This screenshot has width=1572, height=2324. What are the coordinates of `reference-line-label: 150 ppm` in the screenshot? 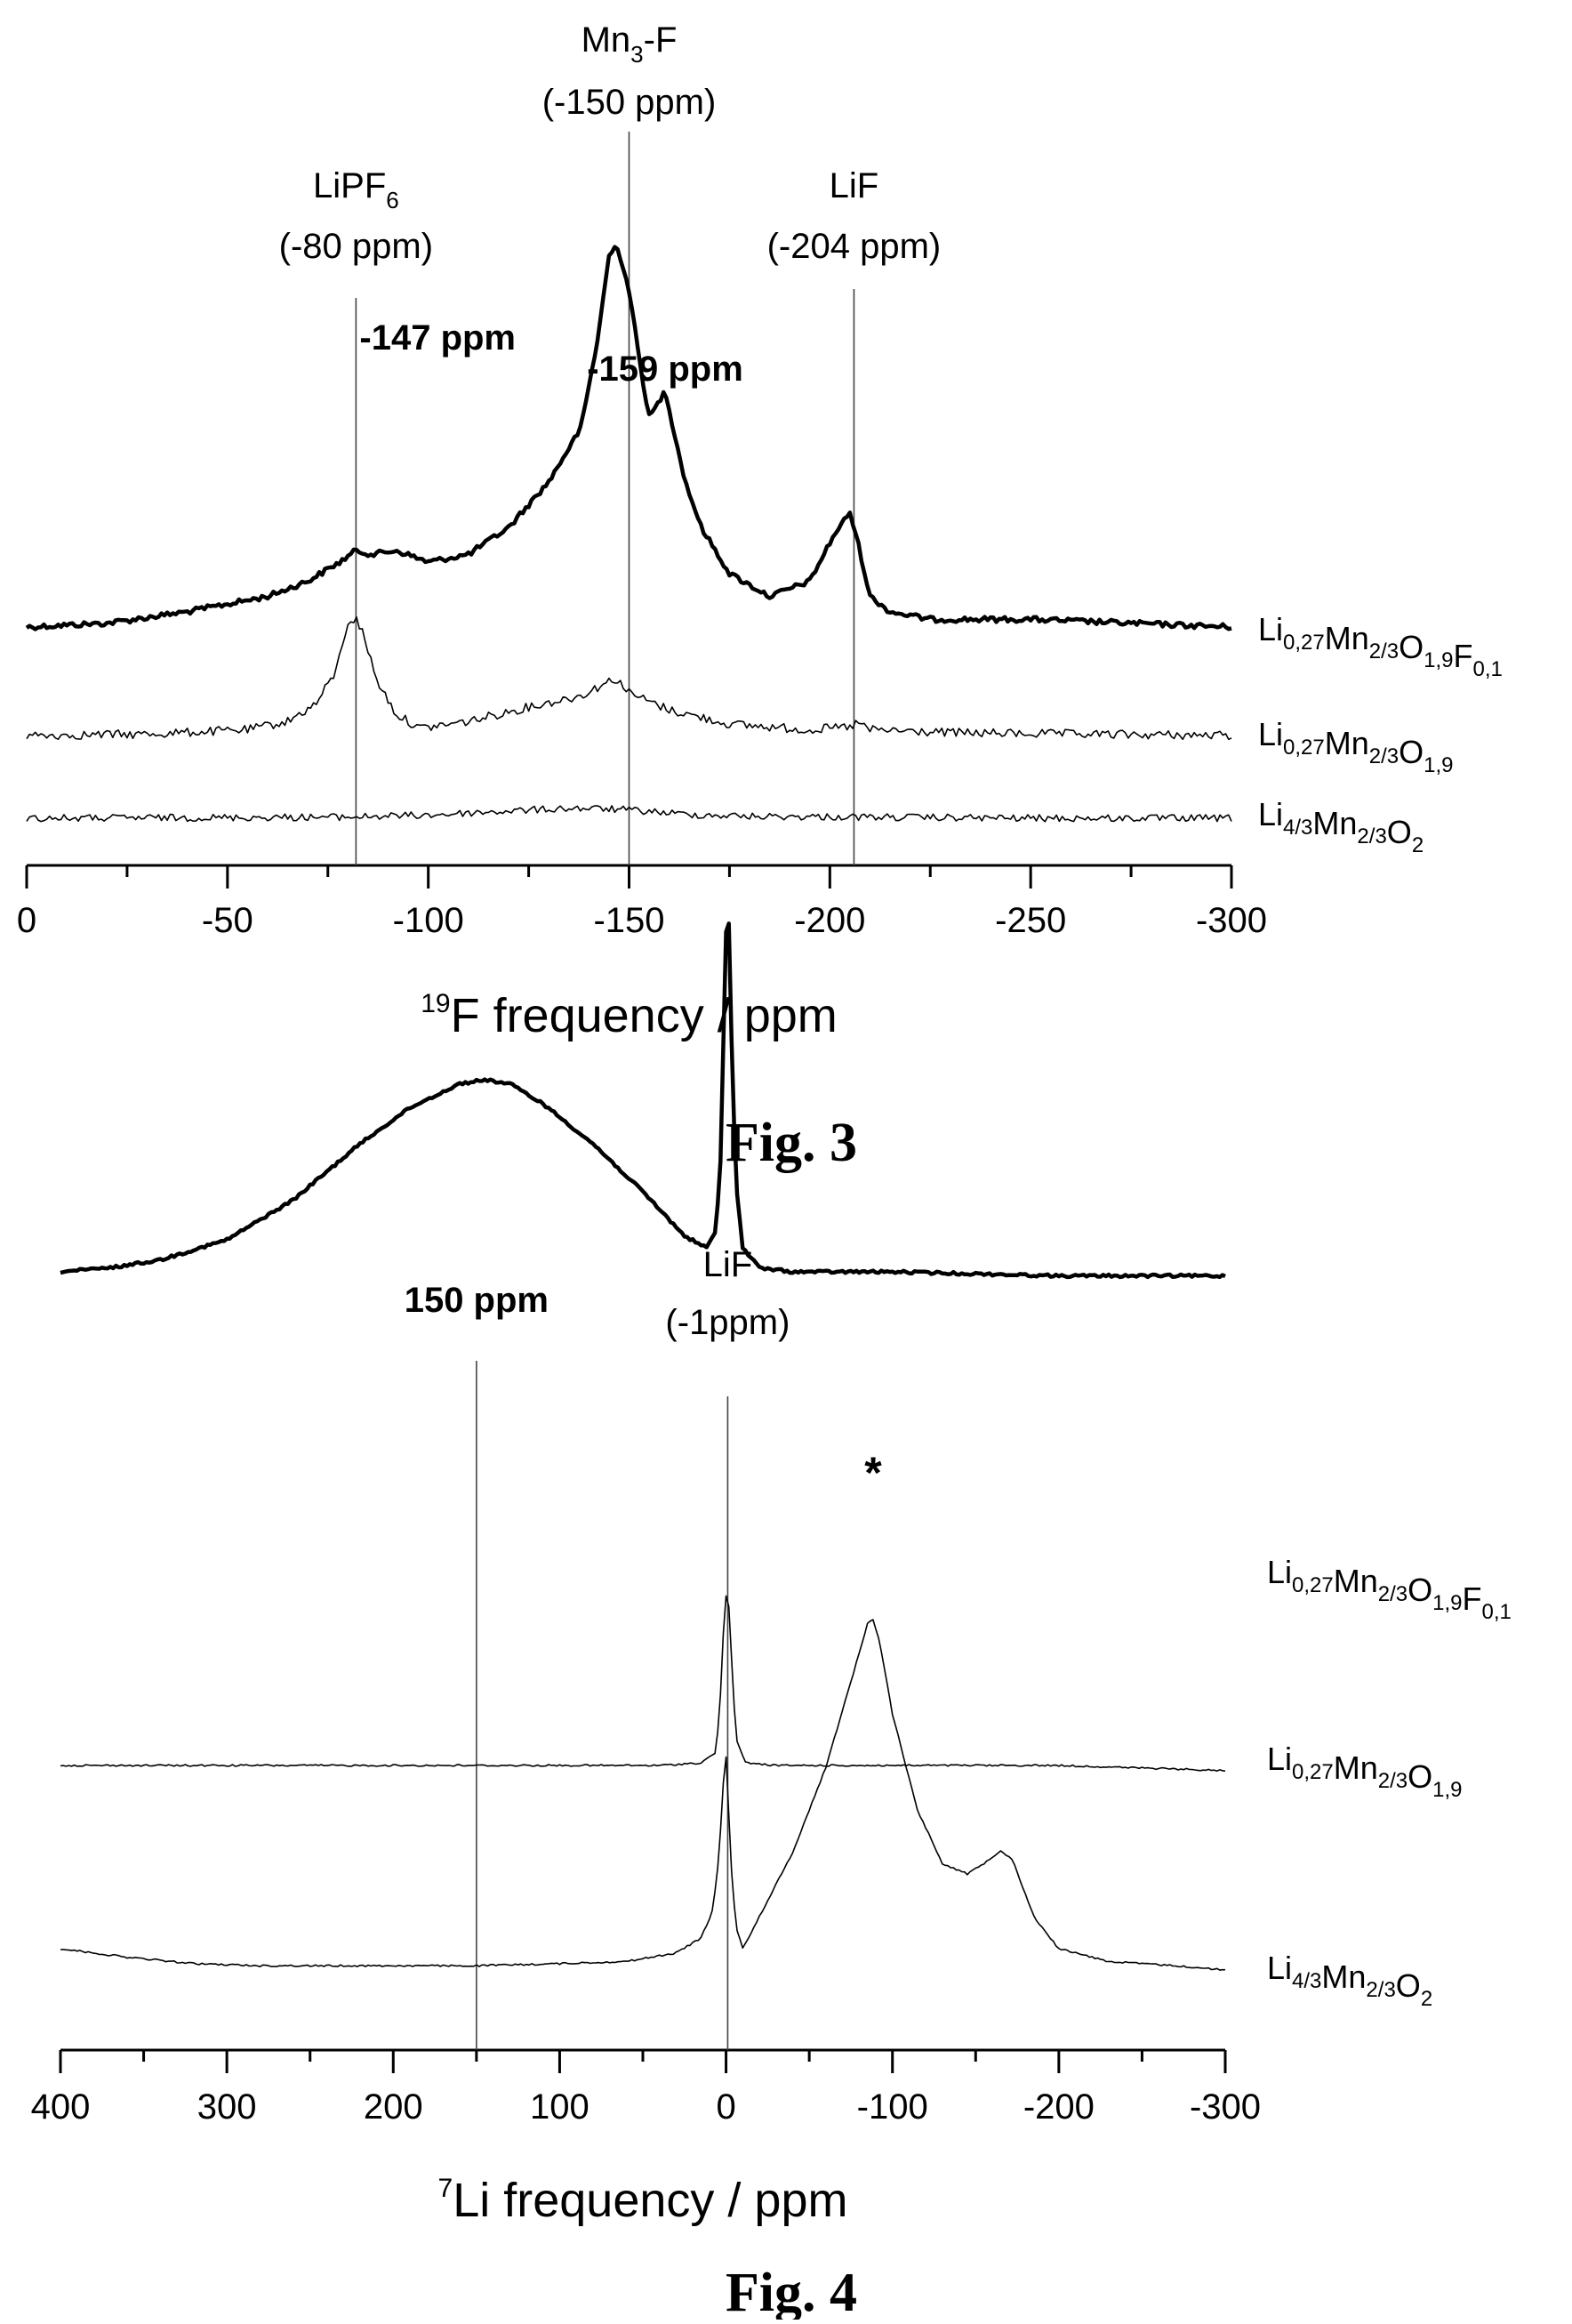 It's located at (477, 1300).